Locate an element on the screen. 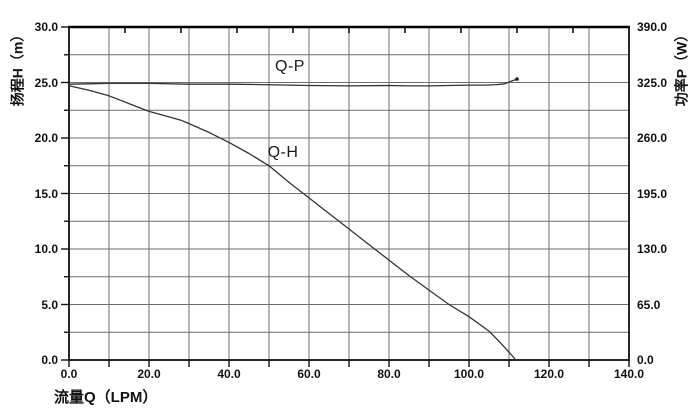 Image resolution: width=700 pixels, height=420 pixels. y-right-tick-label: 325.0 is located at coordinates (652, 82).